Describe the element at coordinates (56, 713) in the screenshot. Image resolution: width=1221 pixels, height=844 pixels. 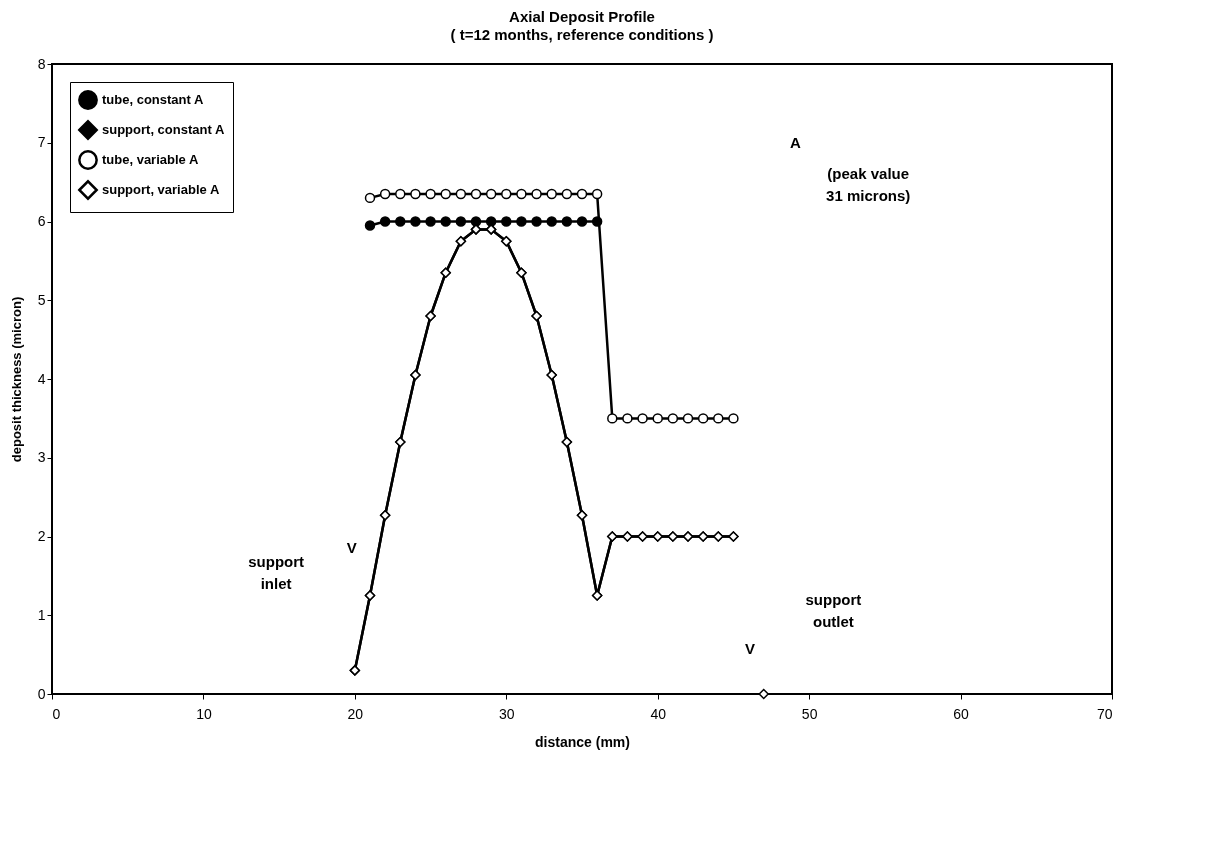
I see `x-tick-label: 0` at that location.